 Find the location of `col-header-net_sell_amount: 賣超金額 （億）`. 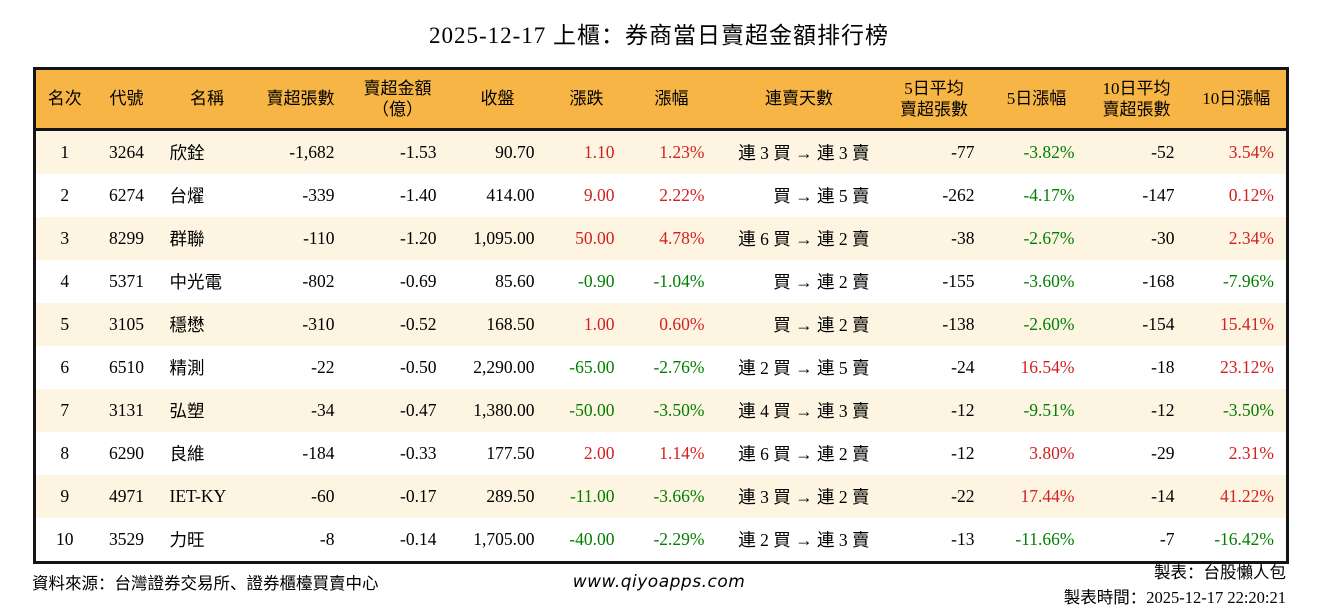

col-header-net_sell_amount: 賣超金額 （億） is located at coordinates (397, 99).